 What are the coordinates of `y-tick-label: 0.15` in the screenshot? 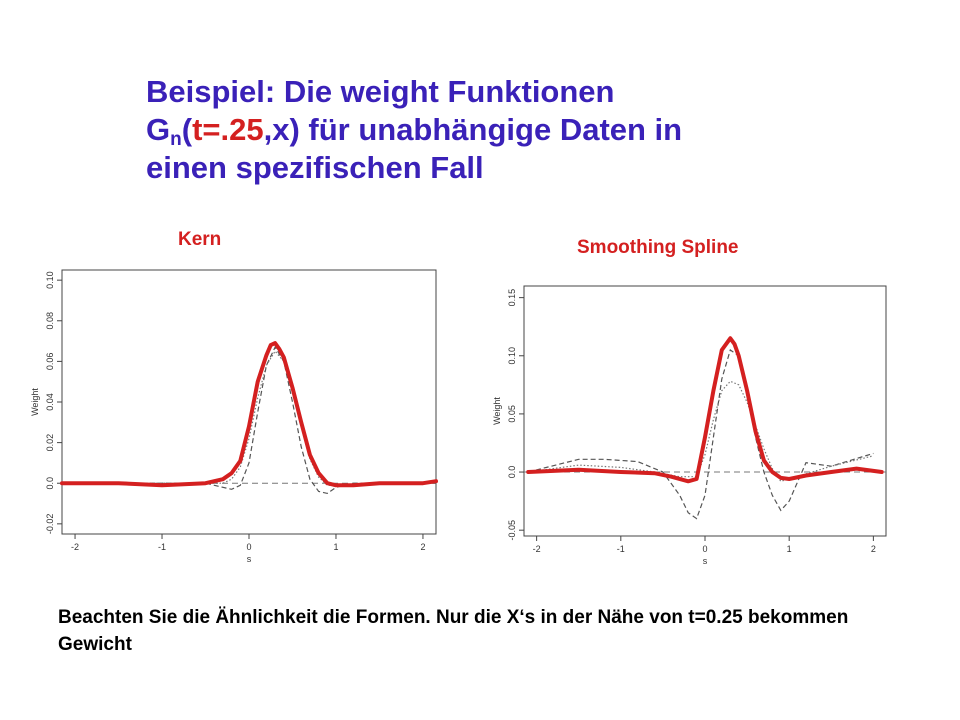 It's located at (512, 298).